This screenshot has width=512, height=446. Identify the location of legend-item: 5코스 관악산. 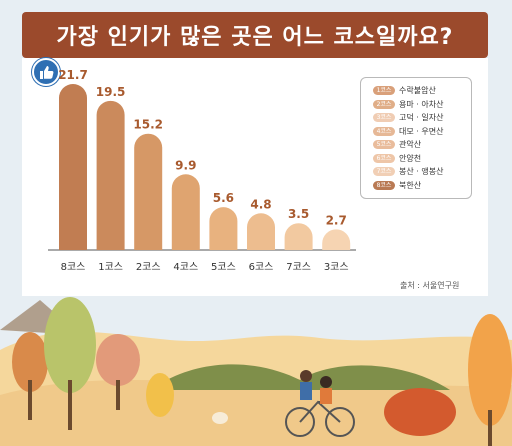
(422, 145).